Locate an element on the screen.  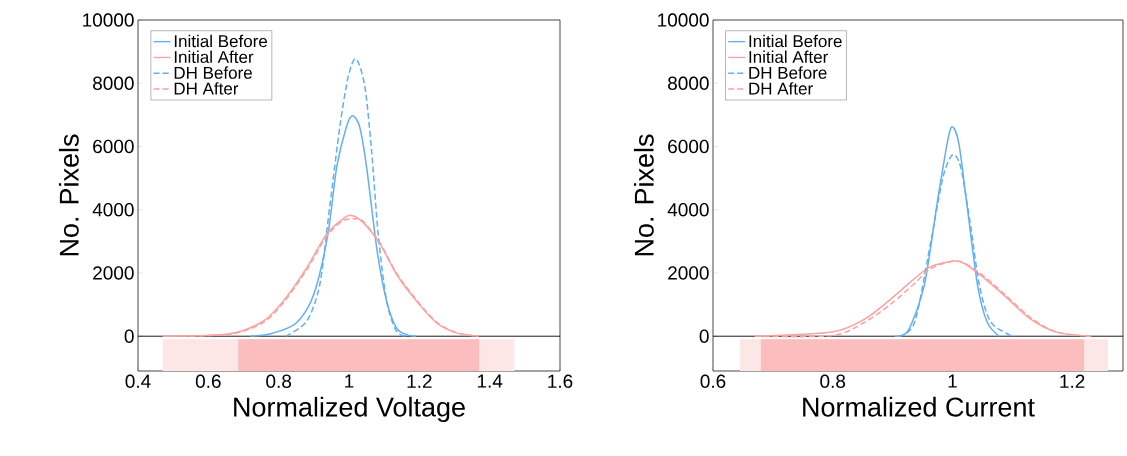
x-tick-label: 1.6 is located at coordinates (560, 381).